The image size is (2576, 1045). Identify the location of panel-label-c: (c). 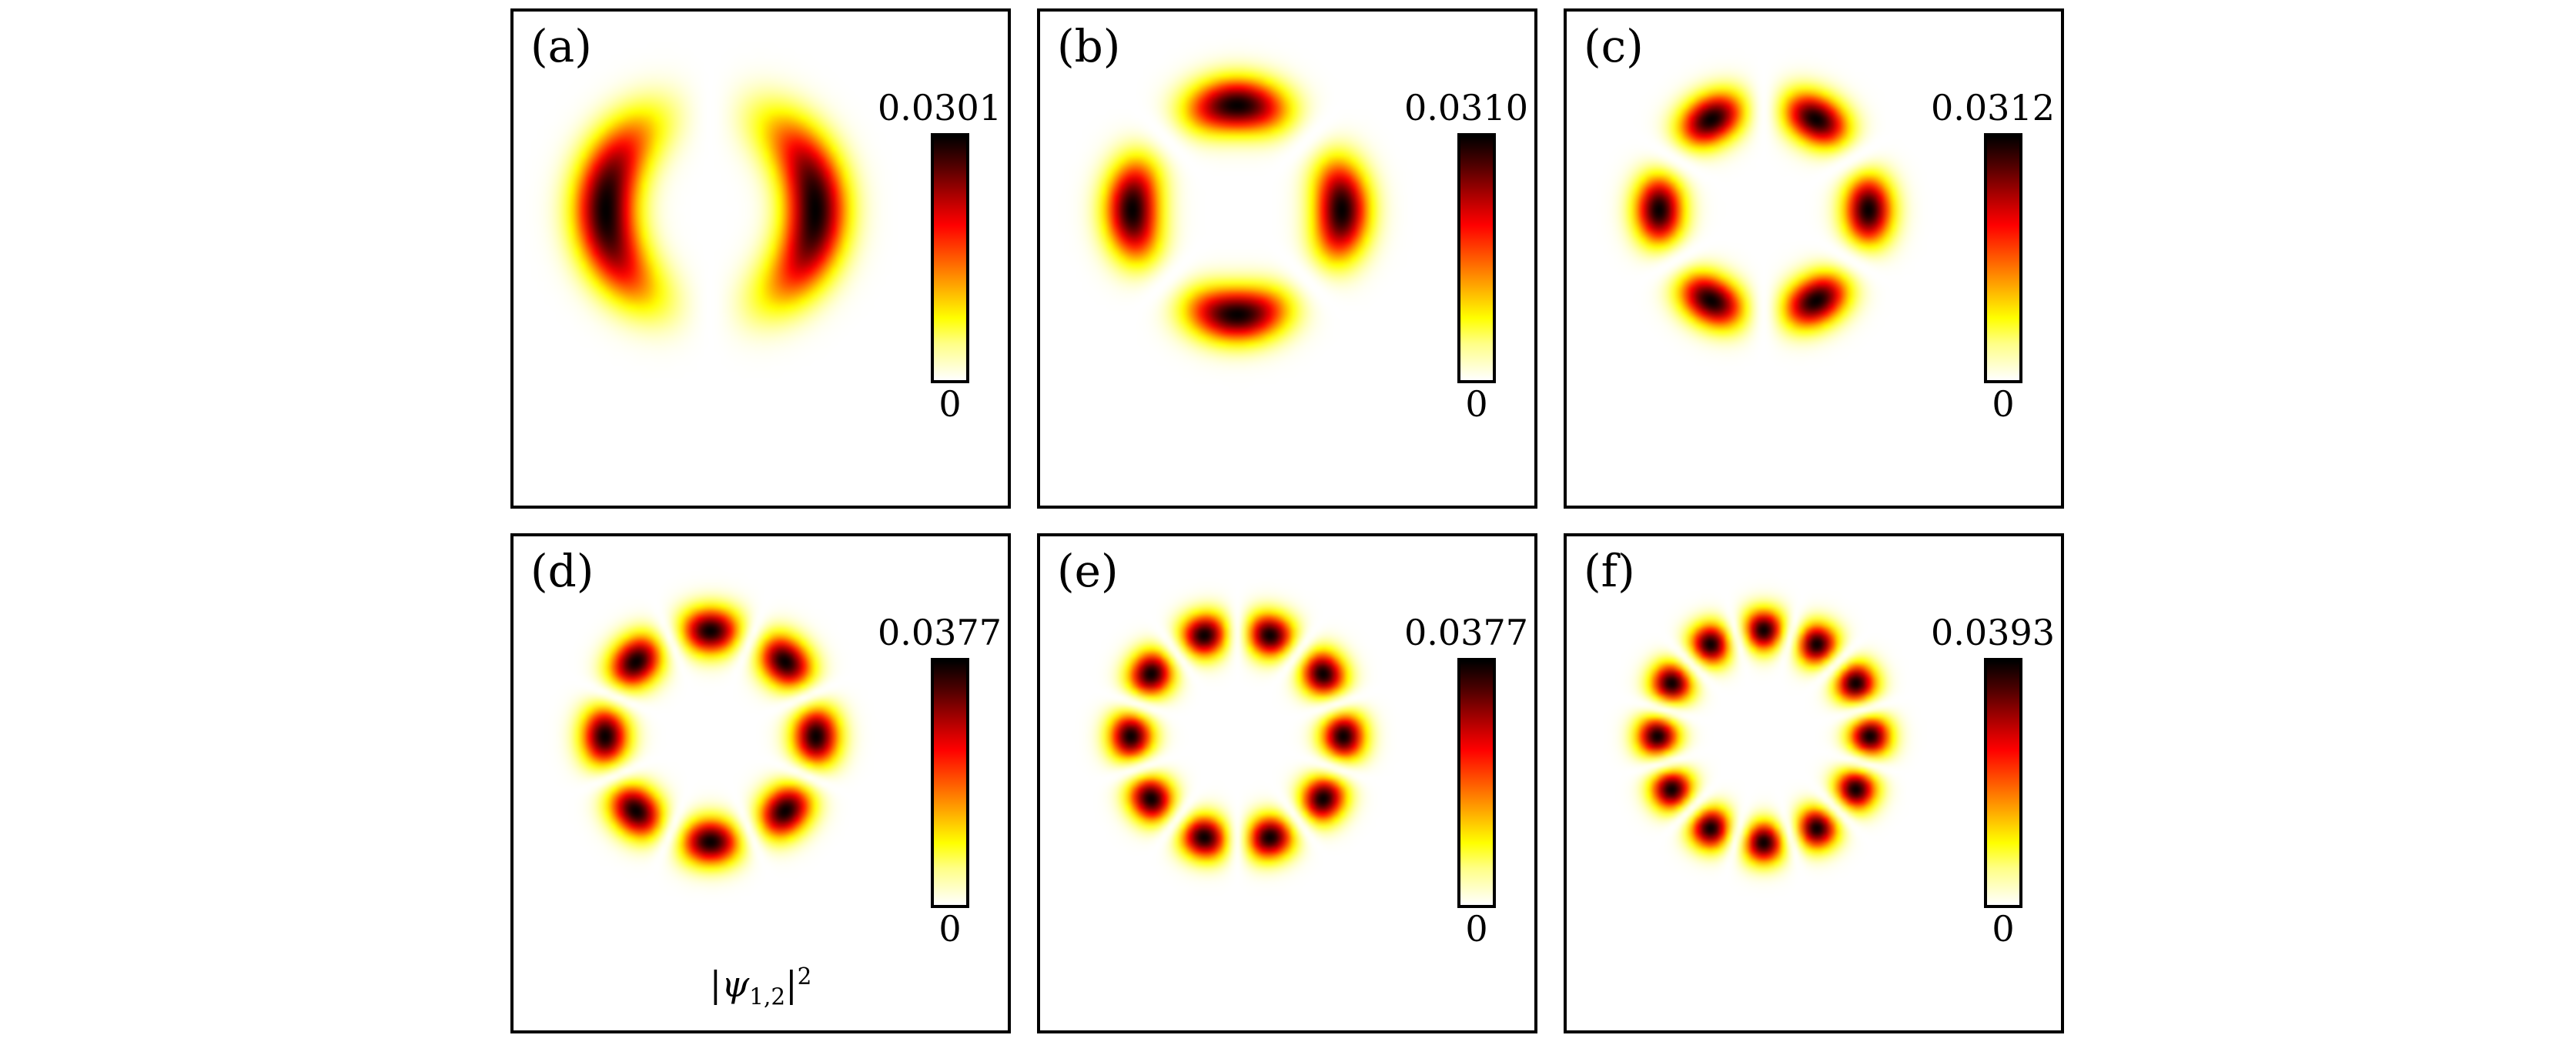
(1614, 46).